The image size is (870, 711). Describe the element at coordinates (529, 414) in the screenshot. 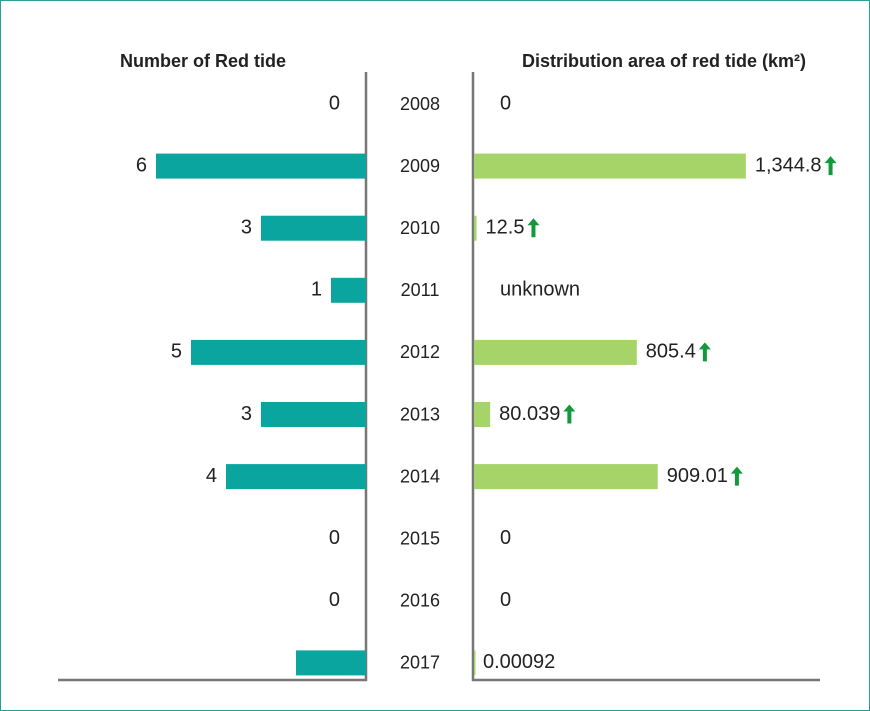

I see `value-label: 80.039` at that location.